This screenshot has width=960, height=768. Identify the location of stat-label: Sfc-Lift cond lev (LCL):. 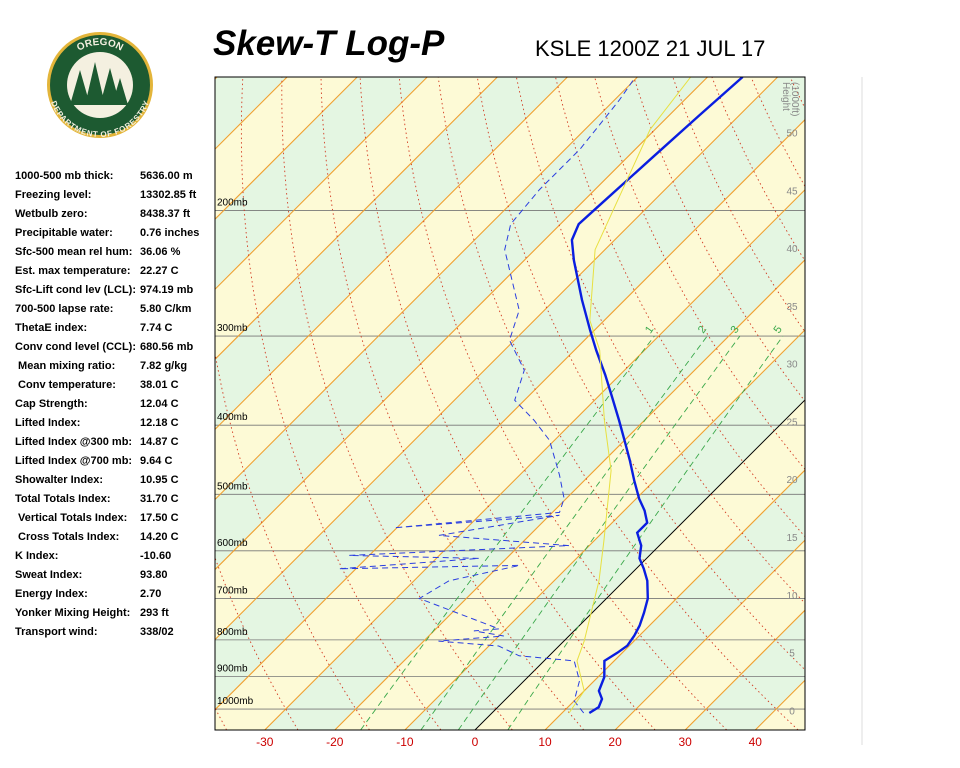
(75, 290).